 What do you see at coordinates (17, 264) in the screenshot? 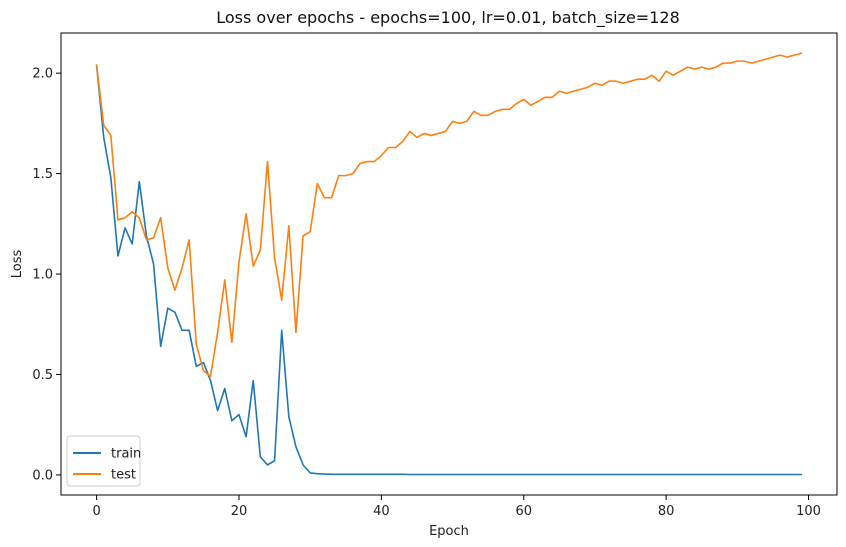
I see `y-axis-label: Loss` at bounding box center [17, 264].